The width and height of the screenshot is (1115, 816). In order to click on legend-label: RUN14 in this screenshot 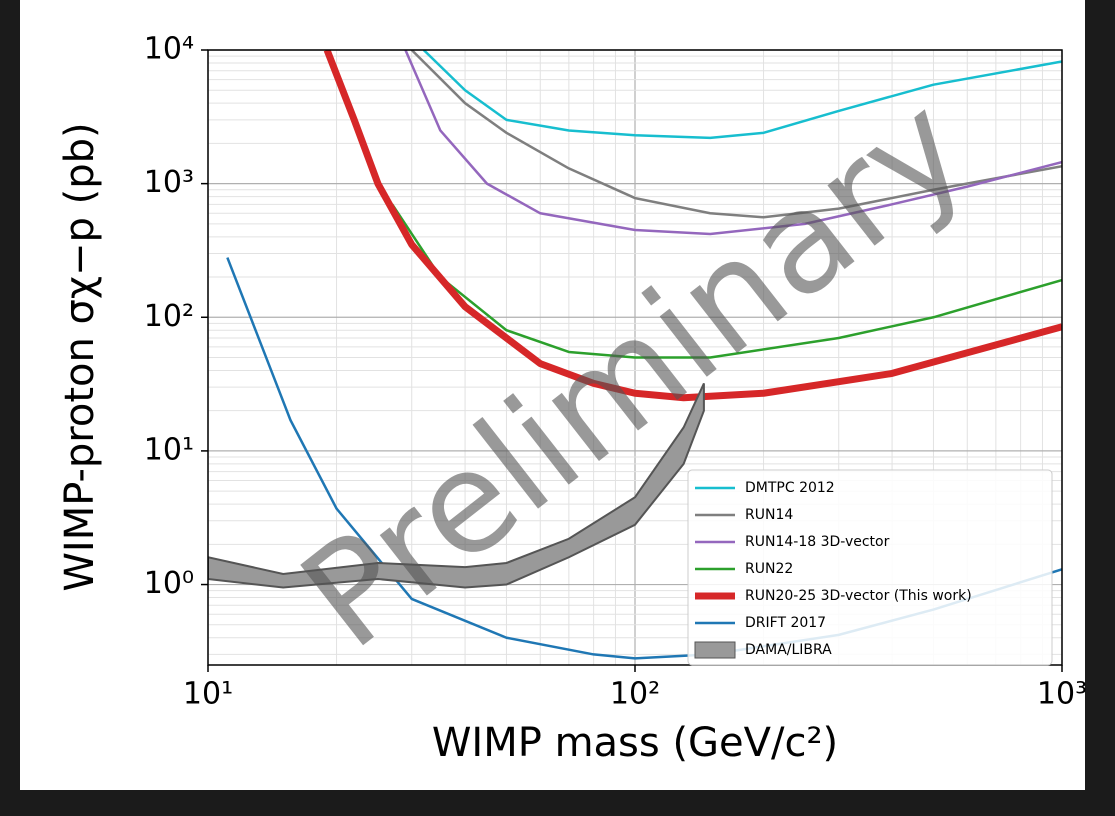, I will do `click(769, 515)`.